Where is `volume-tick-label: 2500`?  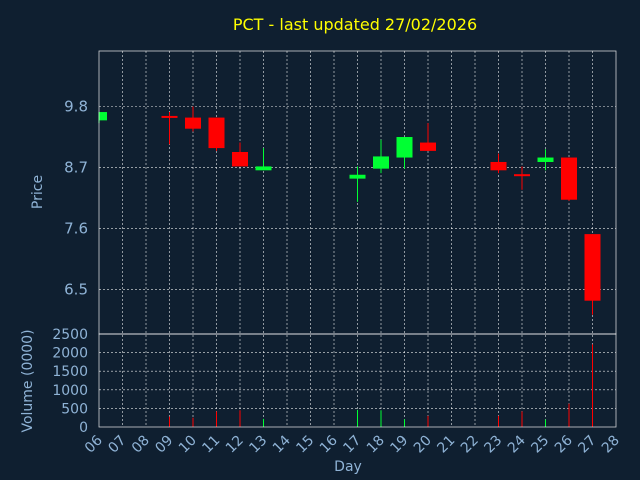 volume-tick-label: 2500 is located at coordinates (70, 335).